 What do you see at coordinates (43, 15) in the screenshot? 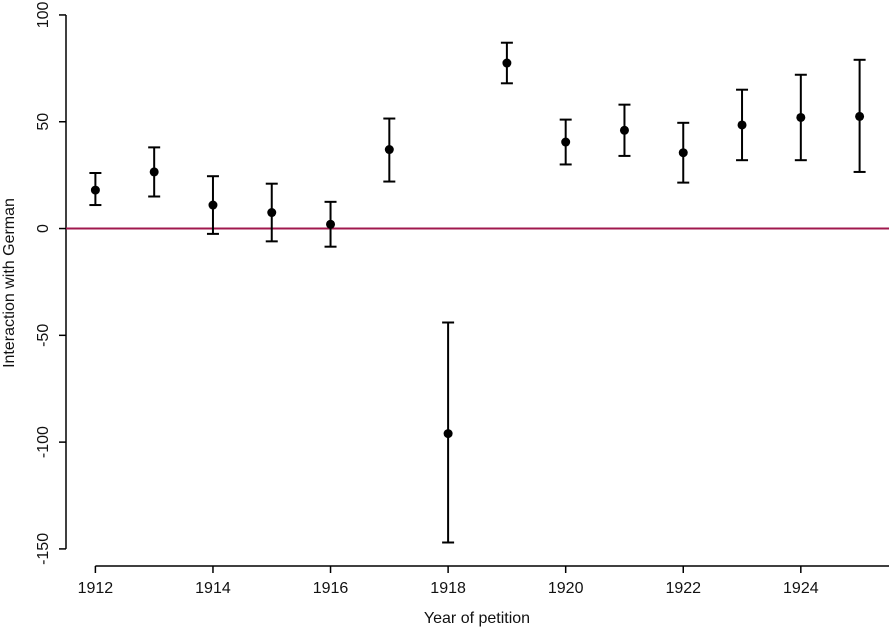
I see `y-tick-label: 100` at bounding box center [43, 15].